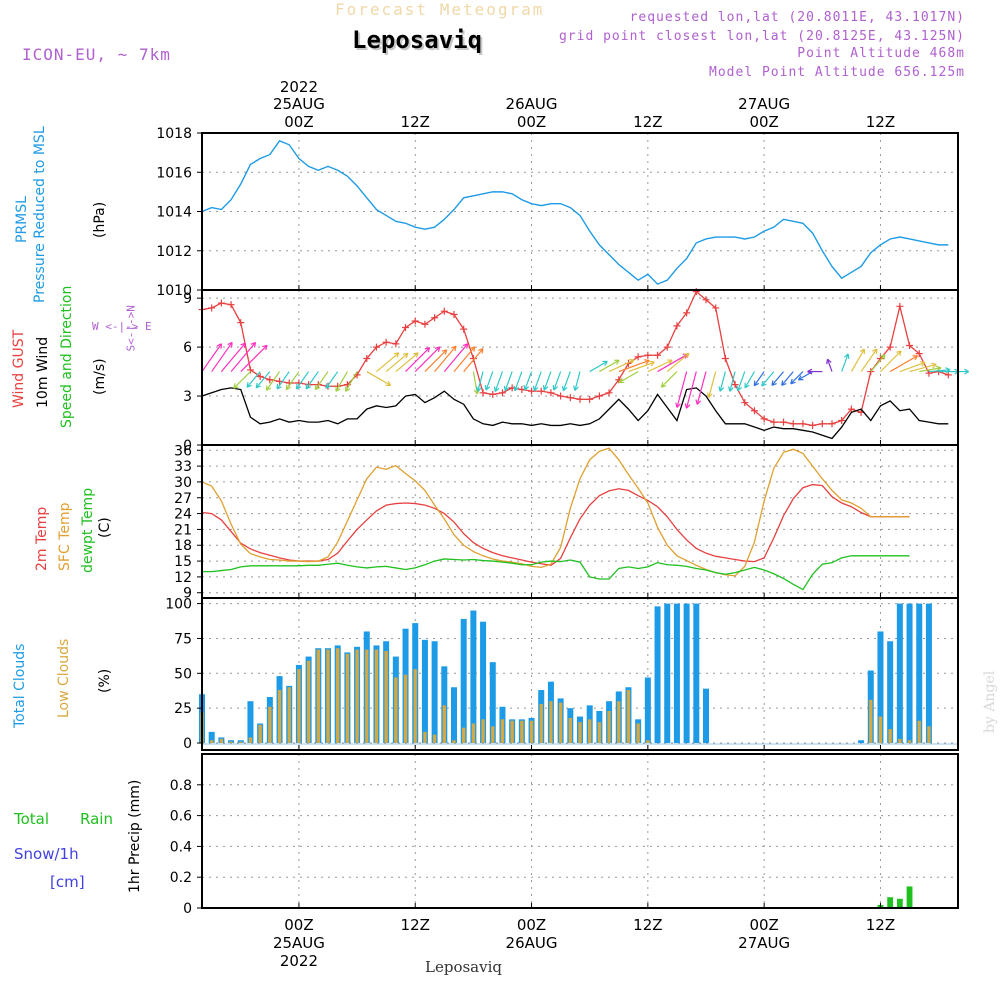  Describe the element at coordinates (46, 854) in the screenshot. I see `label-snow: Snow/1h` at that location.